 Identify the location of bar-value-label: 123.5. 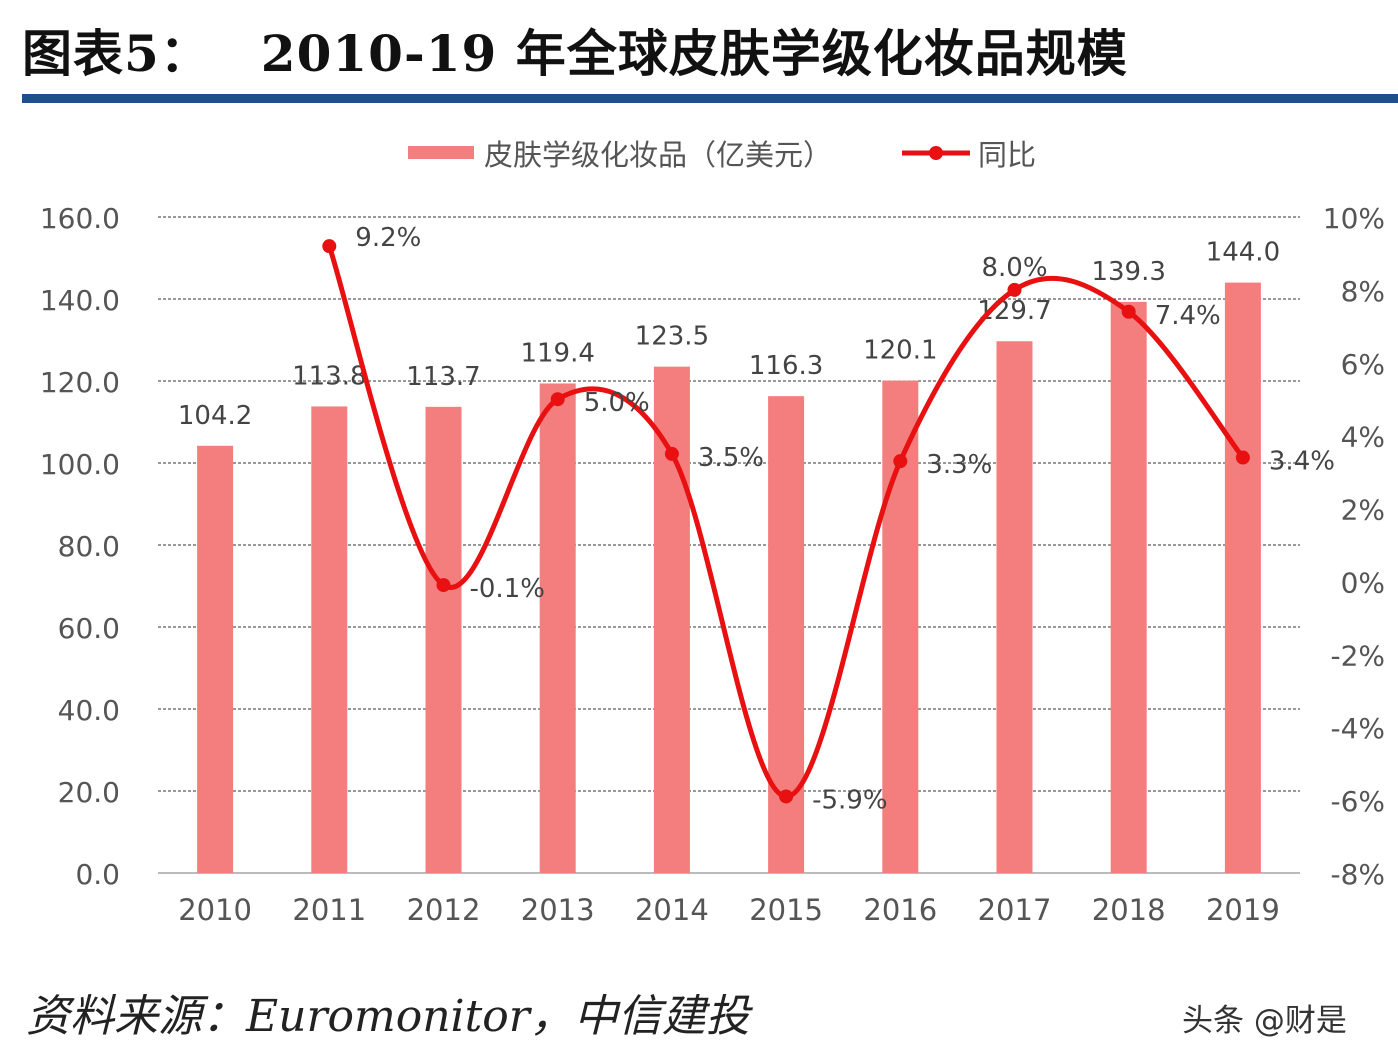
(672, 337).